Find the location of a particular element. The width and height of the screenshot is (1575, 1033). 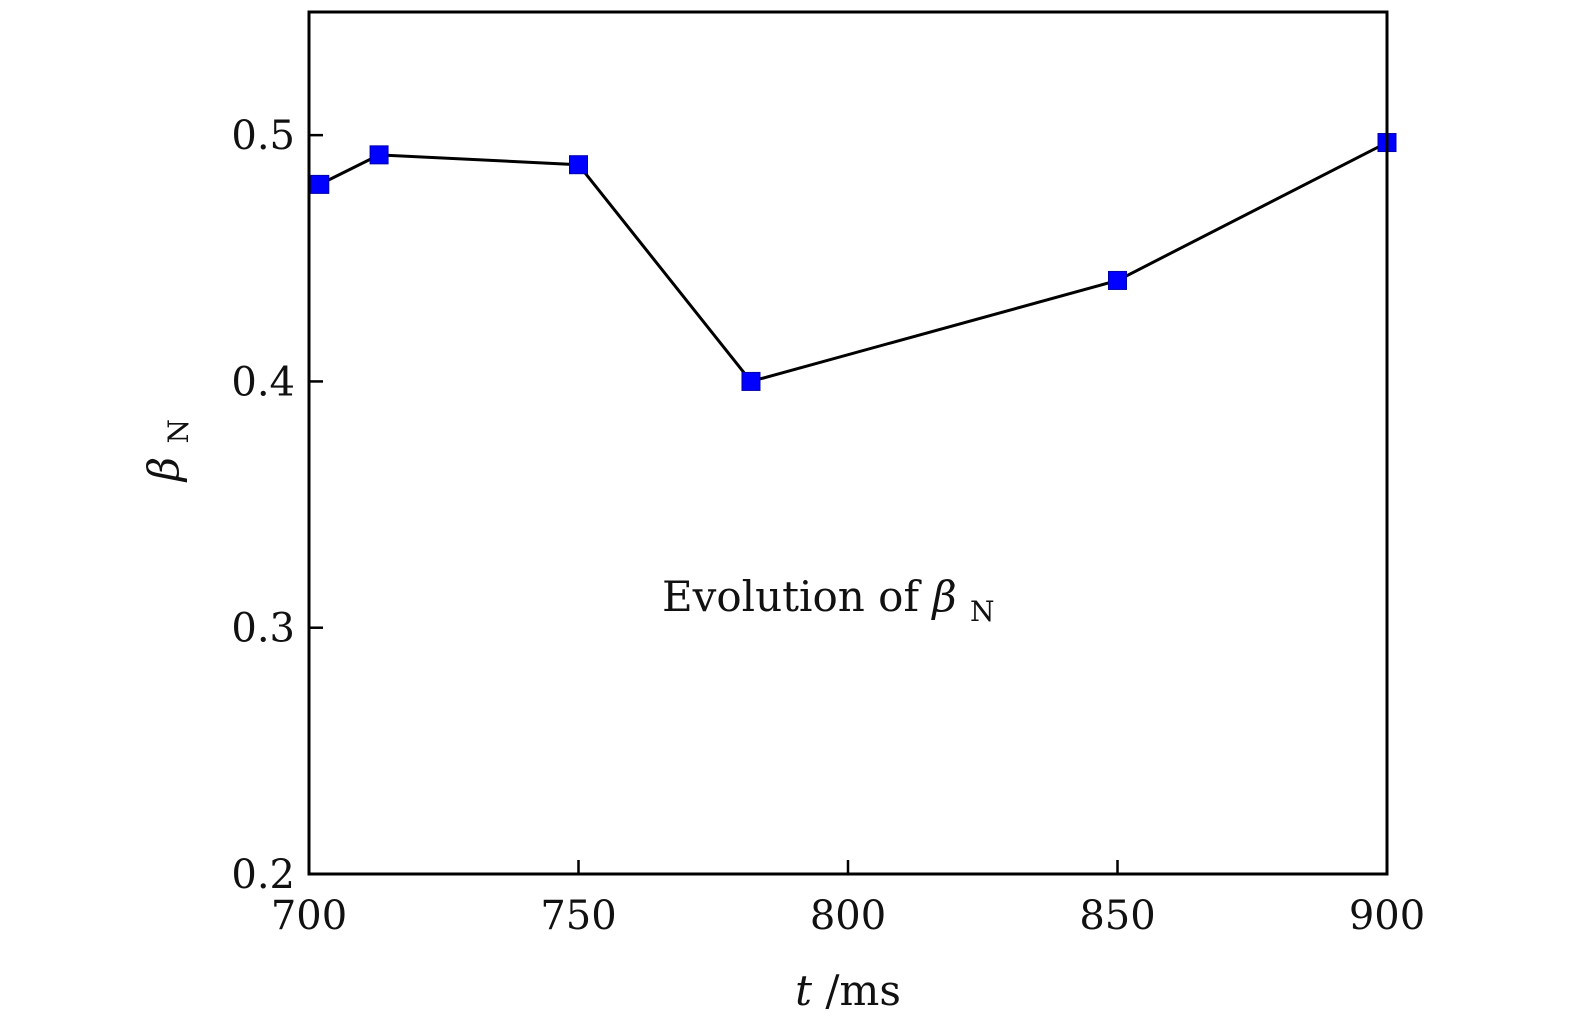

x-tick-label: 900 is located at coordinates (1387, 916).